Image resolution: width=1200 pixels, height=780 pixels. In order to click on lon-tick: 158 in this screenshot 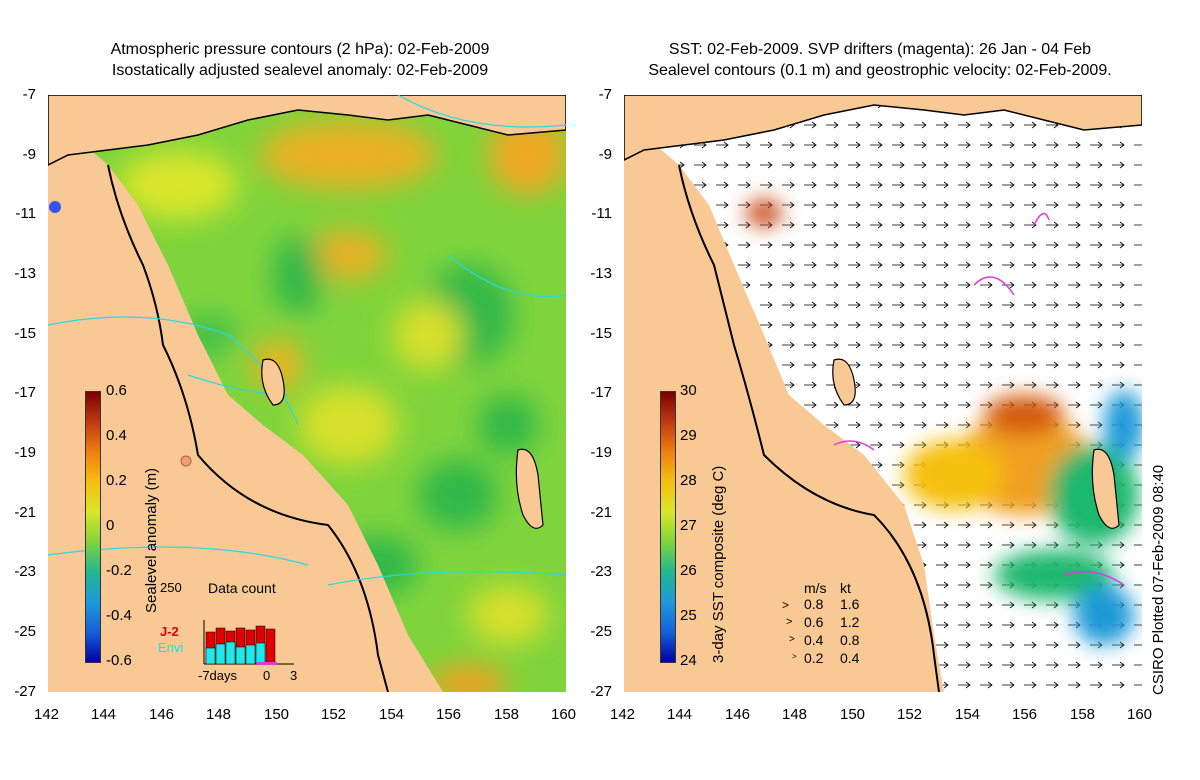, I will do `click(507, 714)`.